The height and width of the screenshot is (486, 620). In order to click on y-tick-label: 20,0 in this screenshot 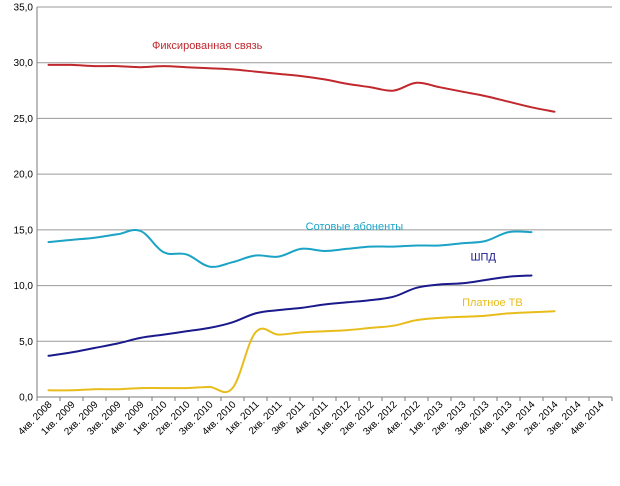, I will do `click(24, 175)`.